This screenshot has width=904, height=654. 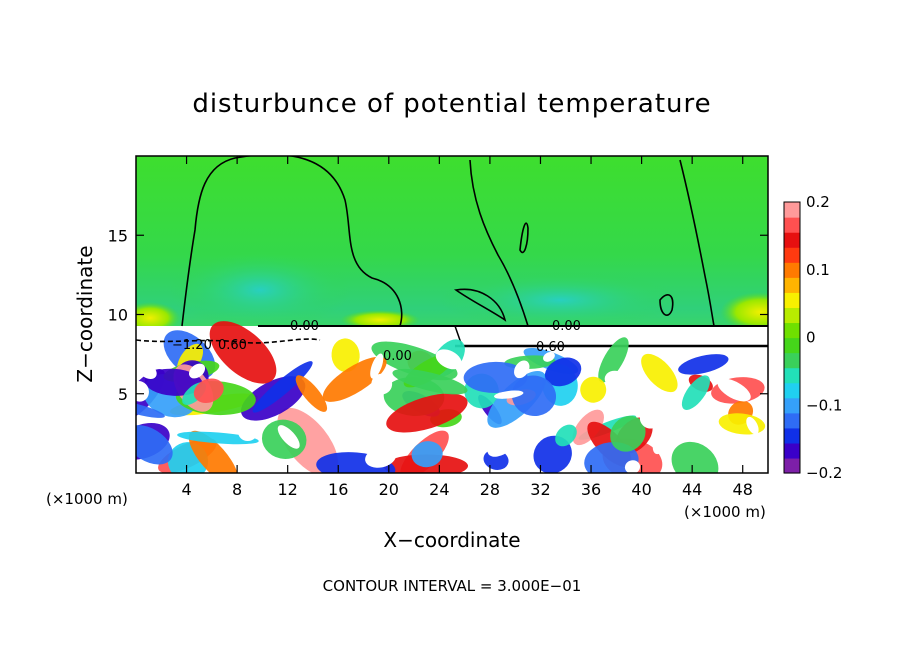 I want to click on colorbar-tick-label: 0, so click(x=811, y=338).